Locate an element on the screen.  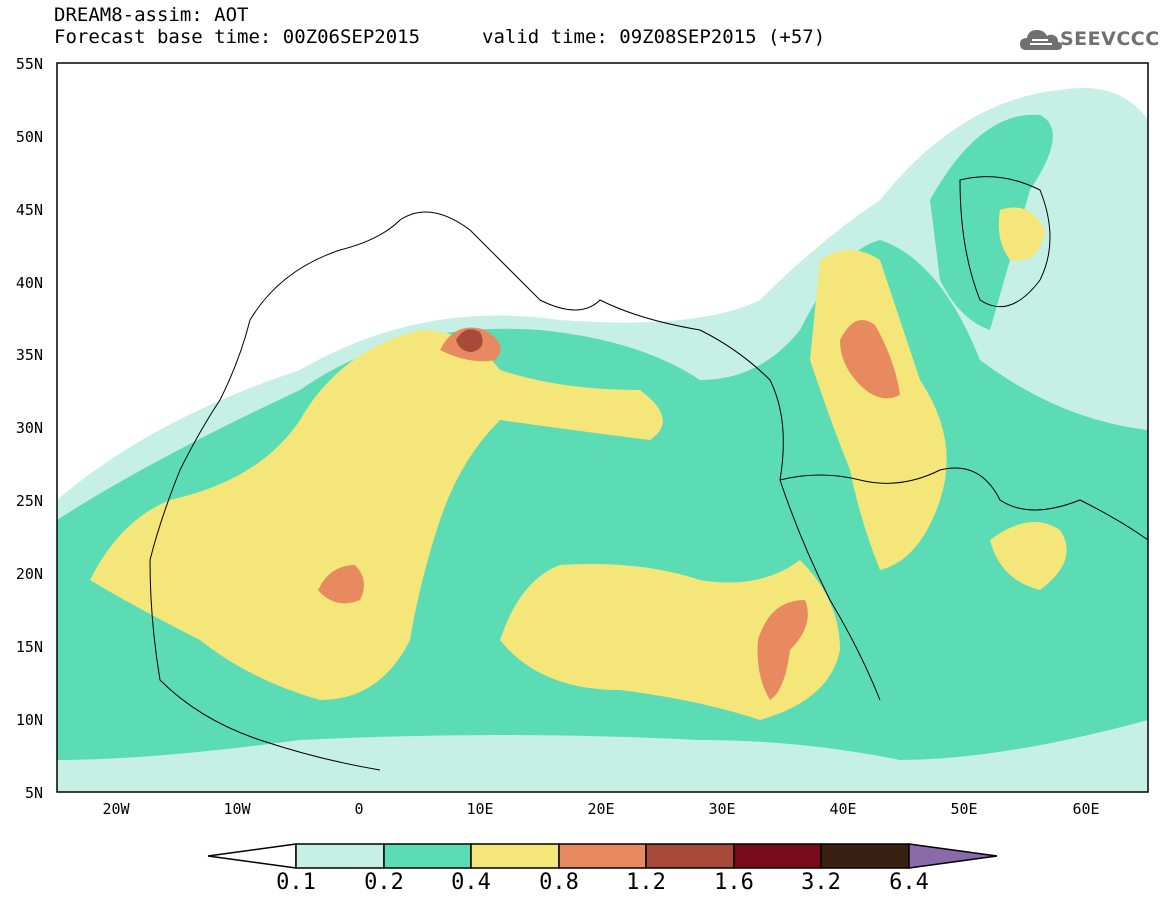
lat-label: 20N is located at coordinates (29, 574).